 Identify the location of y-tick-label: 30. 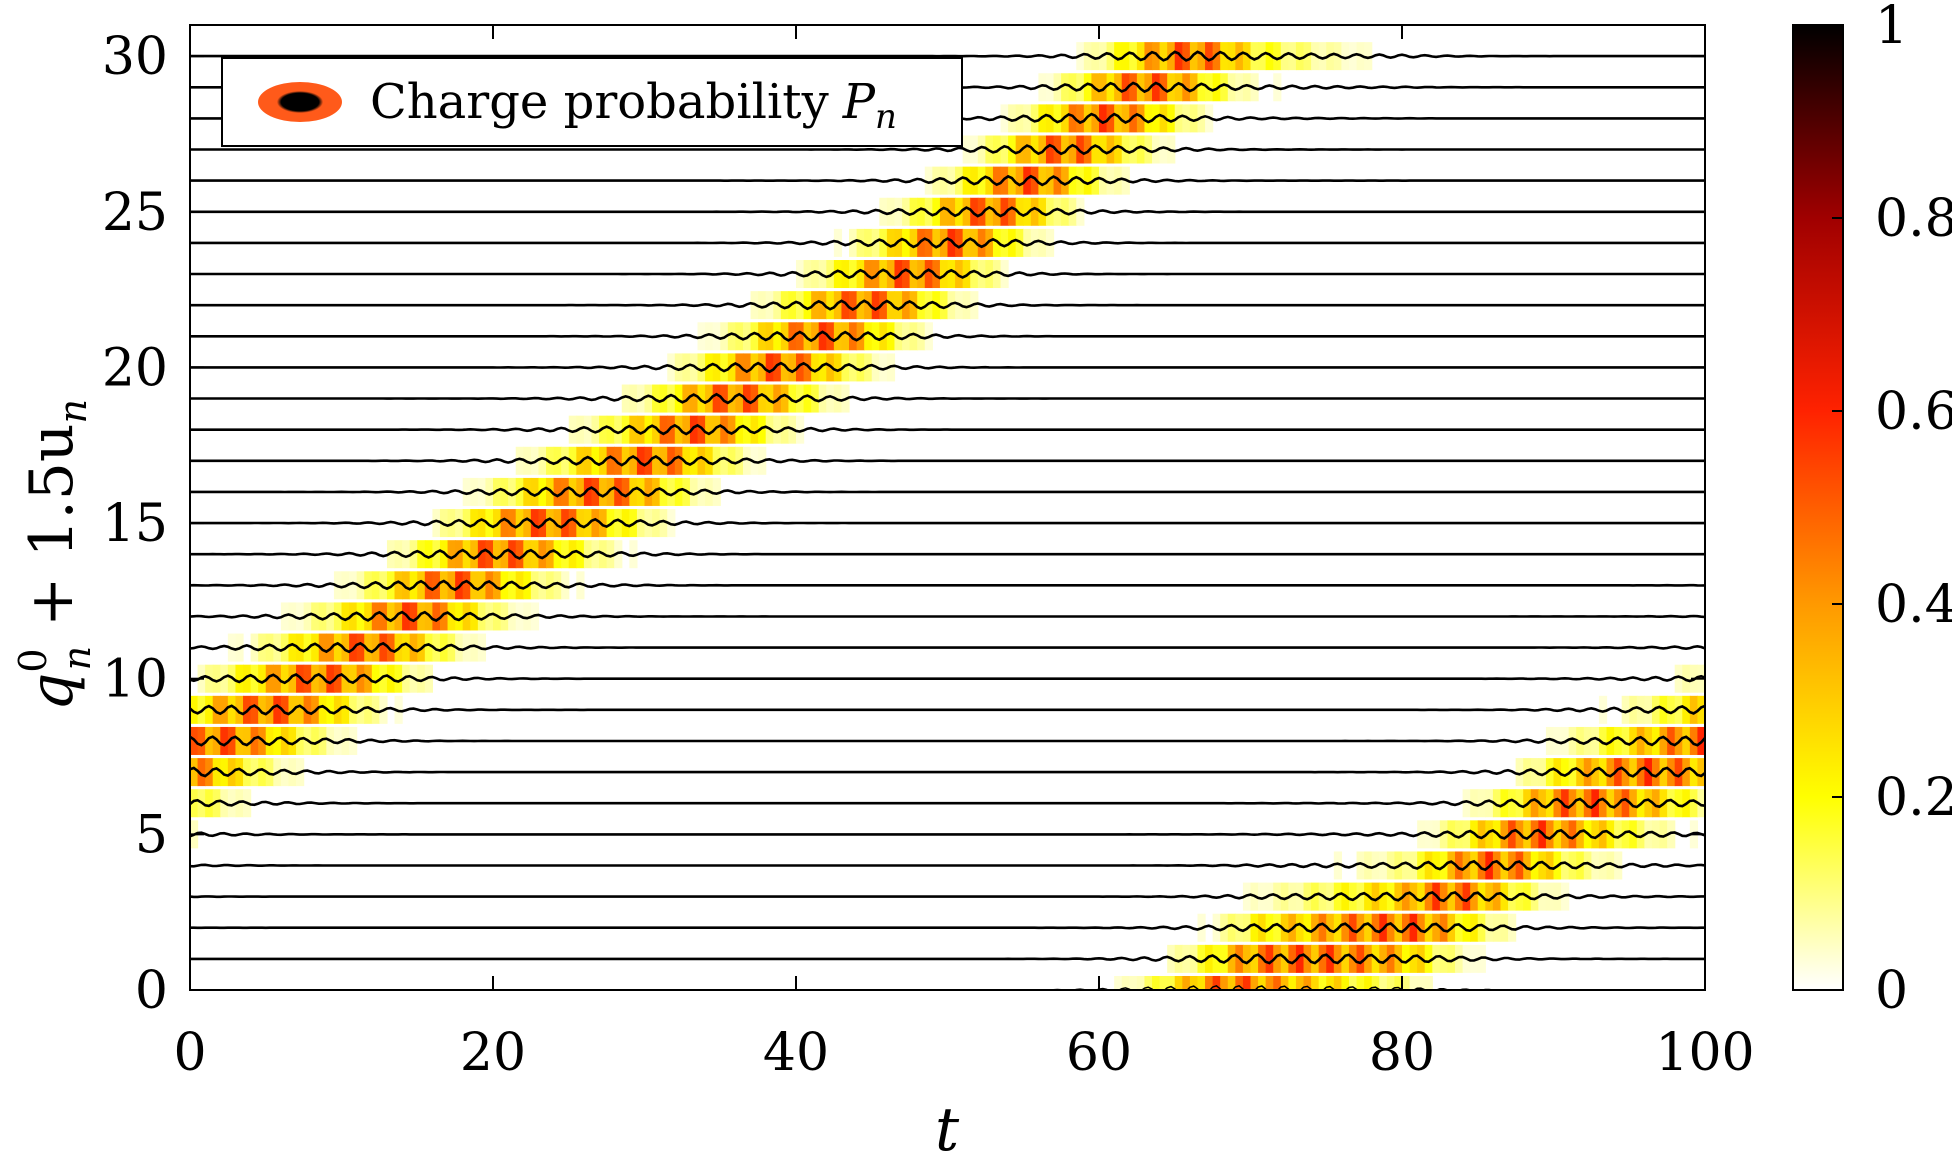
(135, 57).